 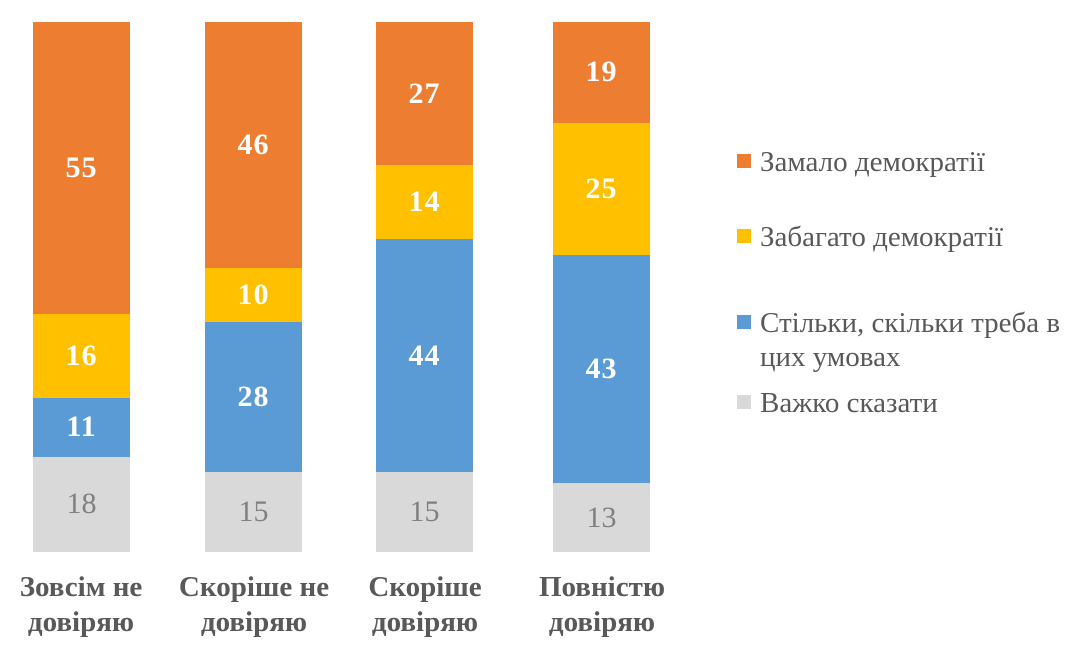 I want to click on segment-value-label: 13, so click(x=601, y=517).